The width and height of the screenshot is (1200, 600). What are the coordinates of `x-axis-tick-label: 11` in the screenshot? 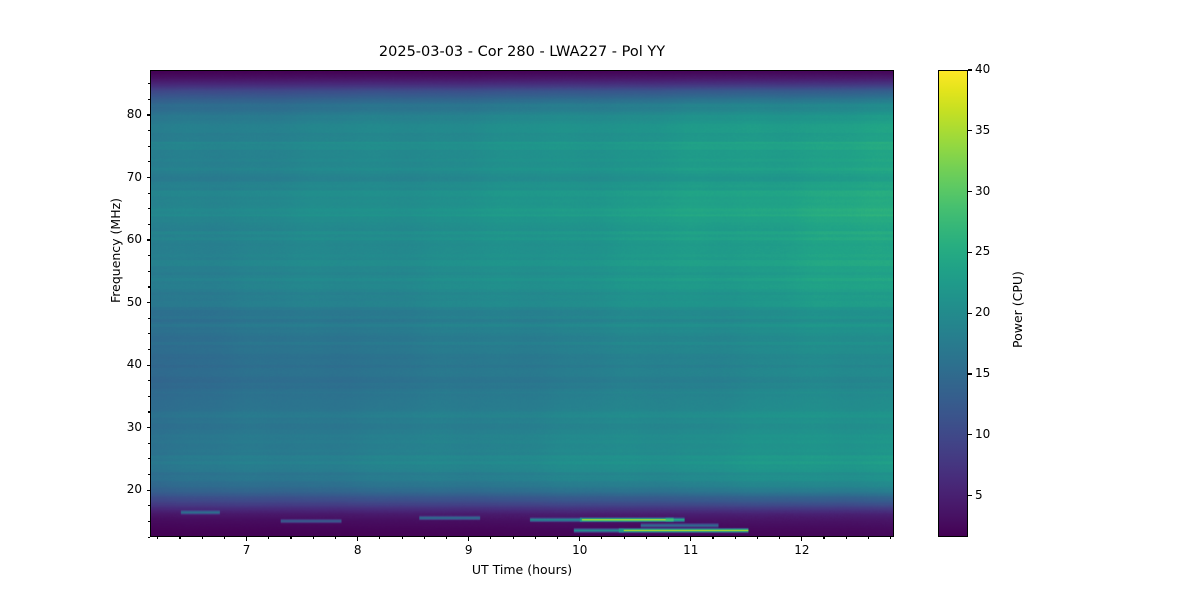 It's located at (691, 550).